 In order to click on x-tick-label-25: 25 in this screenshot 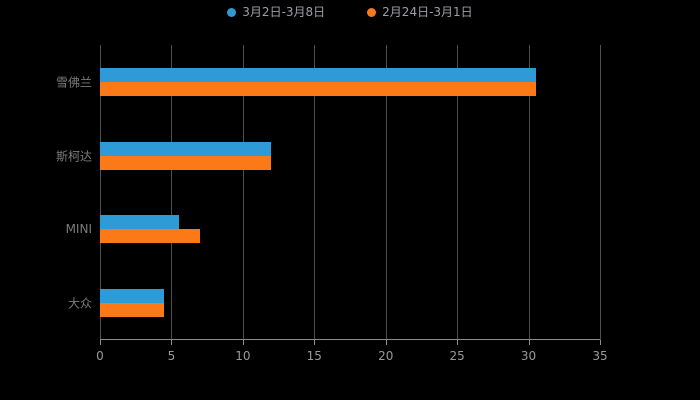, I will do `click(457, 356)`.